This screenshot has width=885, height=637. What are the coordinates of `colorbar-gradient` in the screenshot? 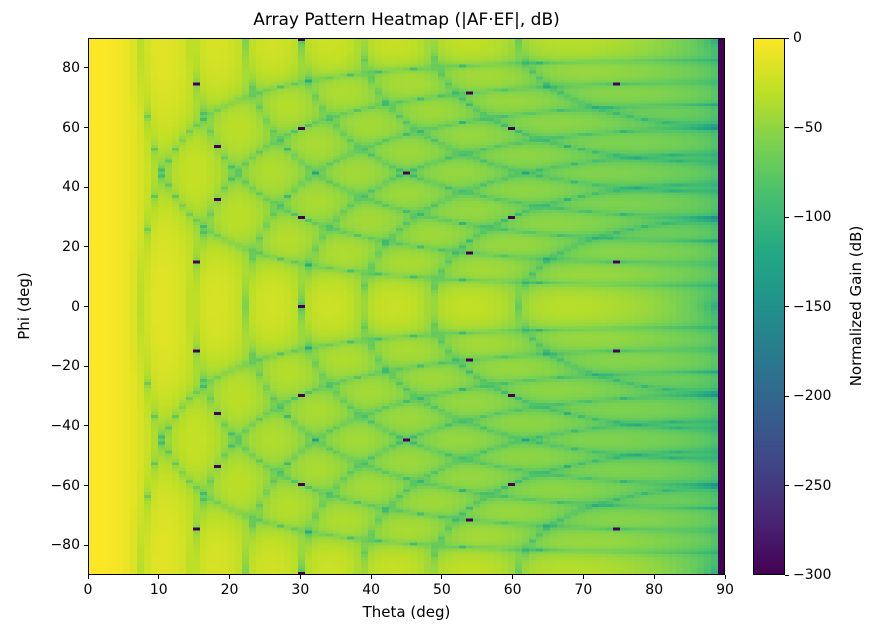 It's located at (769, 306).